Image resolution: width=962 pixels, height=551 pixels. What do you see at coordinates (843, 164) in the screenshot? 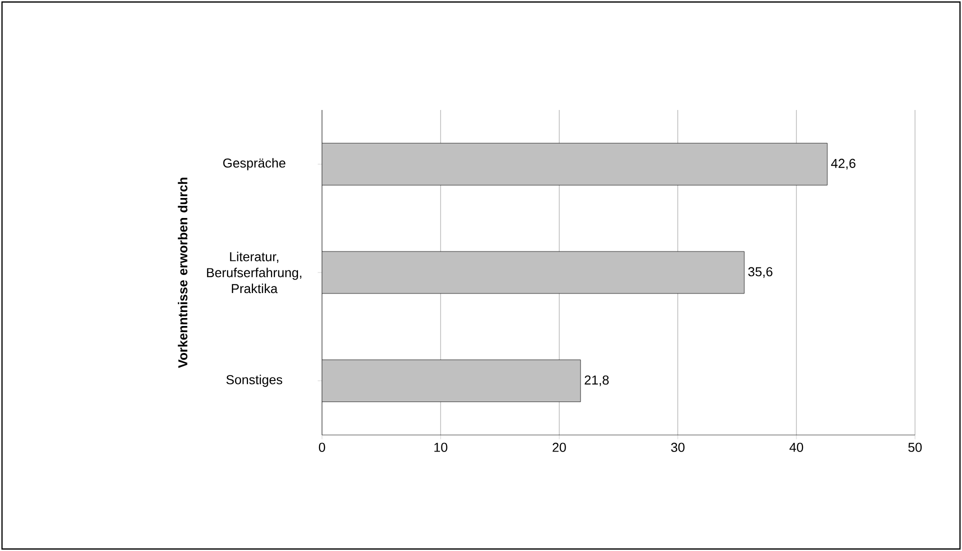
I see `data-label: 42,6` at bounding box center [843, 164].